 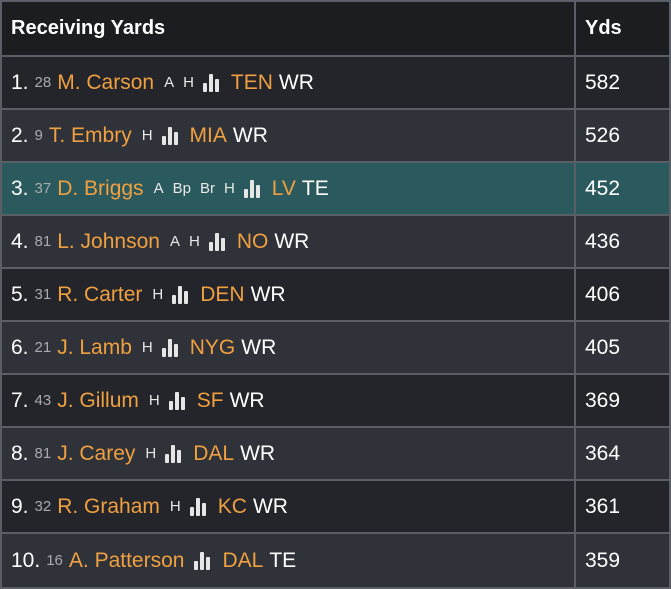 I want to click on yds-value: 436, so click(x=622, y=242).